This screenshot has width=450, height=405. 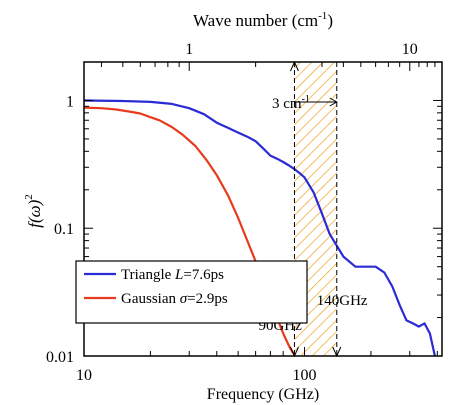 What do you see at coordinates (84, 375) in the screenshot?
I see `x-tick-label: 10` at bounding box center [84, 375].